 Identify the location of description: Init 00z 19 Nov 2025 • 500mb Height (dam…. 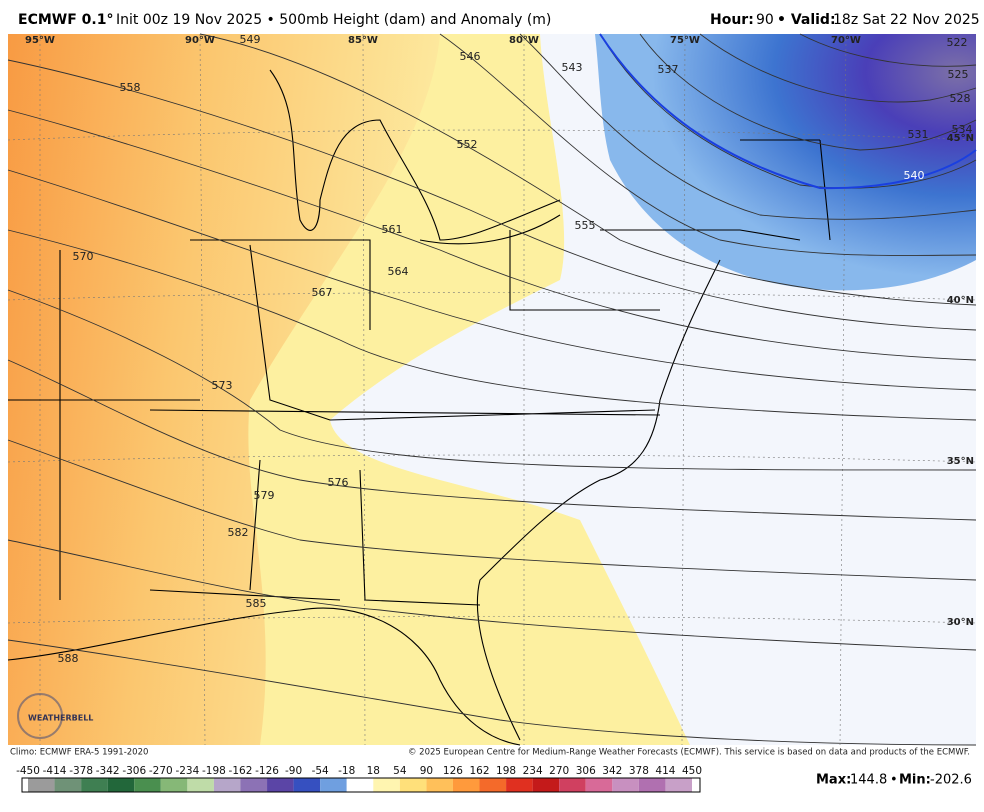
(333, 20).